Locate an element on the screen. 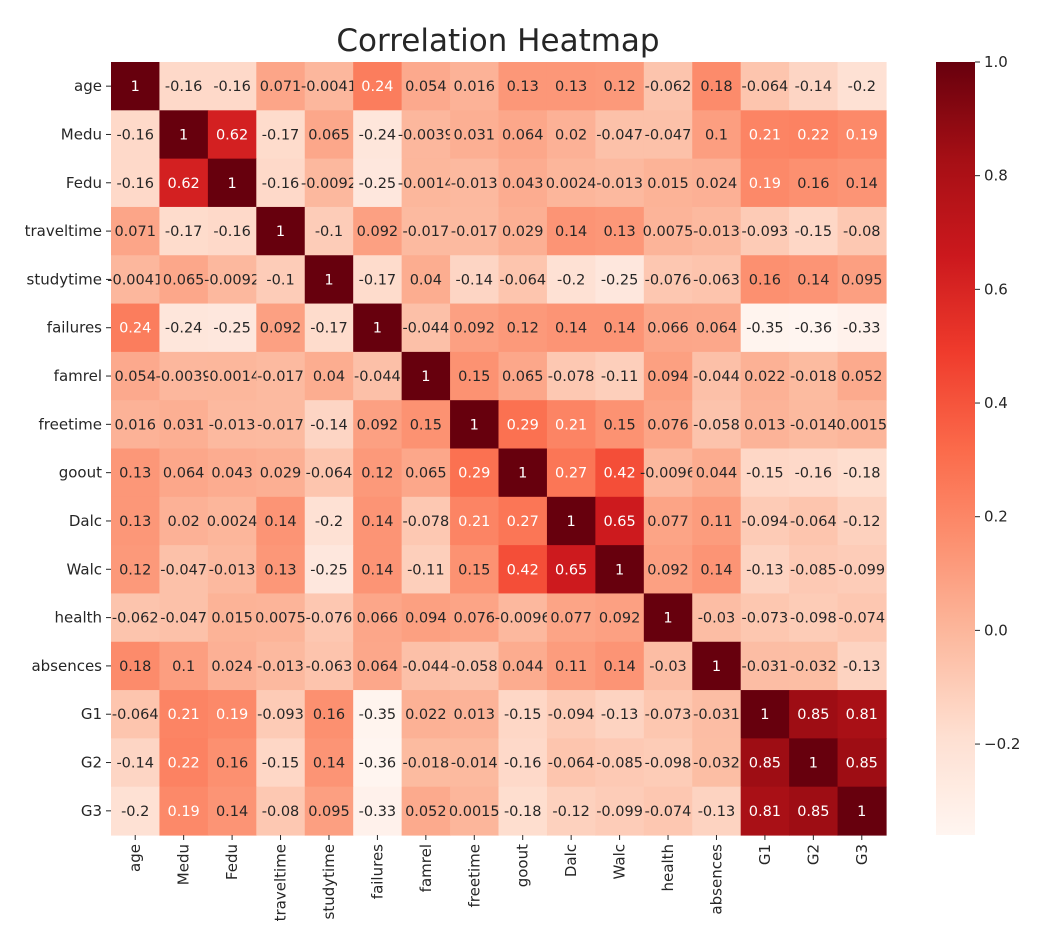 The image size is (1046, 931). x-tick-label: G3 is located at coordinates (862, 854).